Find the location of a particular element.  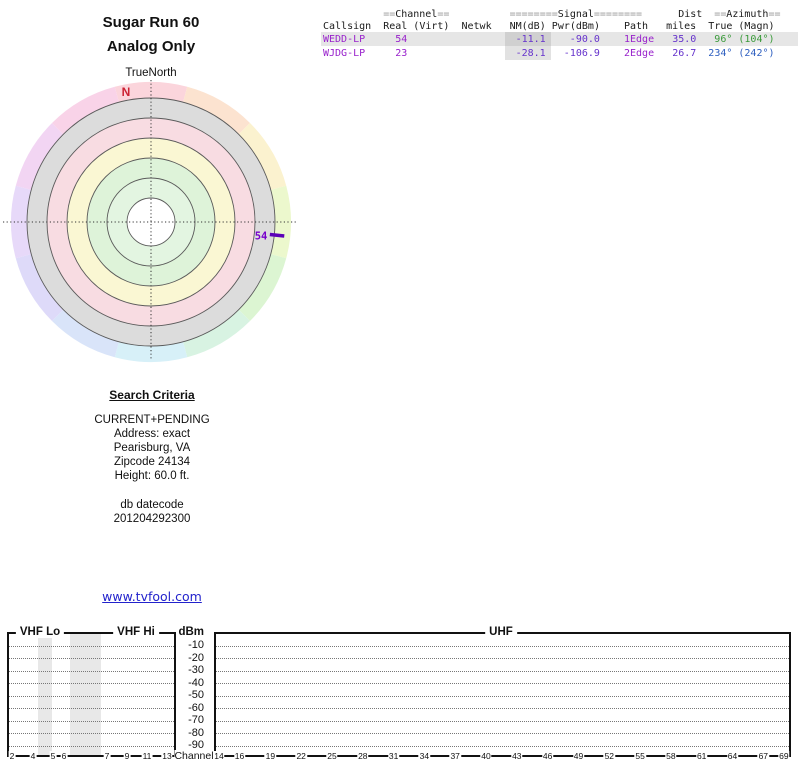

tvfool-link-wrap: www.tvfool.com is located at coordinates (152, 597).